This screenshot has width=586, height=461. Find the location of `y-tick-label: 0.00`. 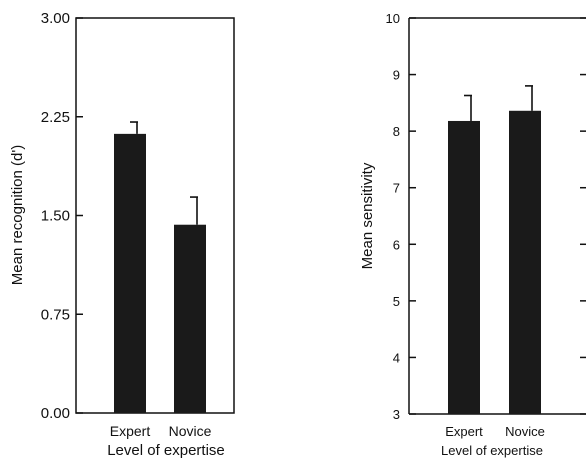

y-tick-label: 0.00 is located at coordinates (55, 413).